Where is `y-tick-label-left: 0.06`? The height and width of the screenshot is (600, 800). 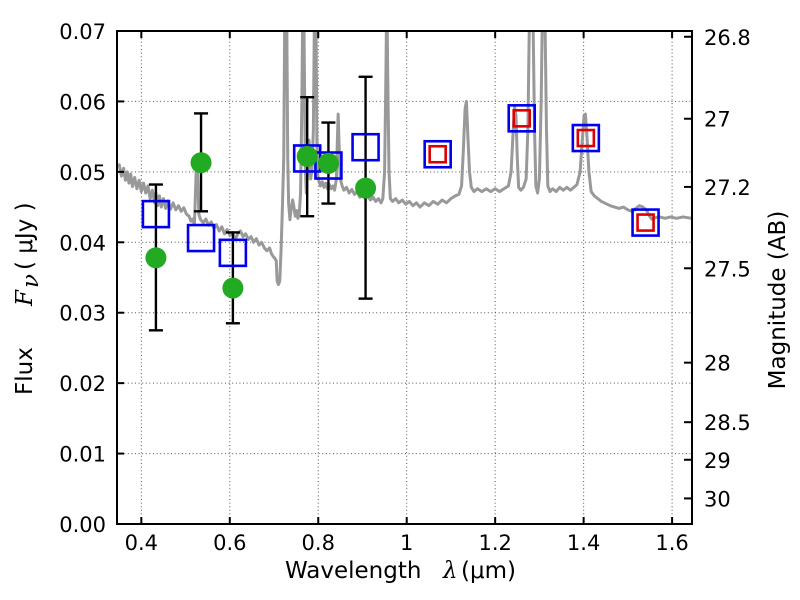
y-tick-label-left: 0.06 is located at coordinates (82, 102).